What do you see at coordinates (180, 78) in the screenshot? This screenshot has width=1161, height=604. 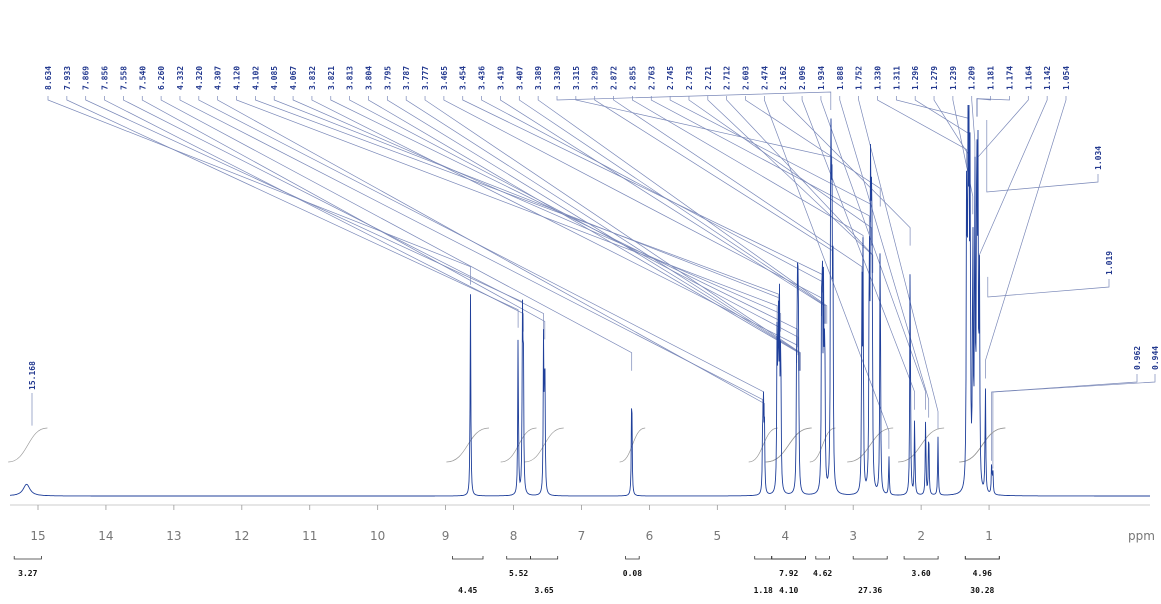 I see `peak-shift-label: 4.332` at bounding box center [180, 78].